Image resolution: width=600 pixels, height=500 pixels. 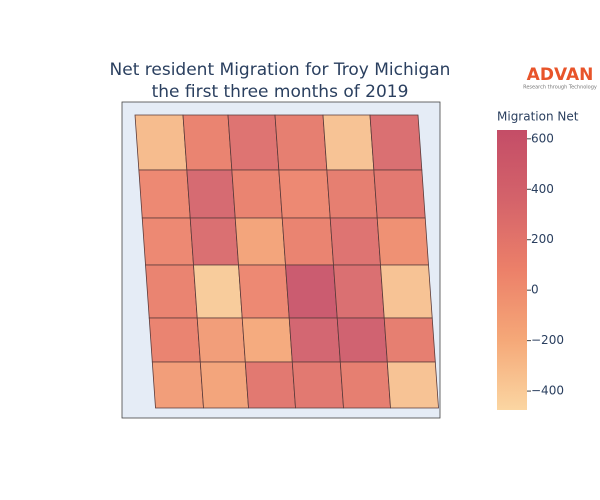 I want to click on colorbar-tick-label: −200, so click(x=547, y=340).